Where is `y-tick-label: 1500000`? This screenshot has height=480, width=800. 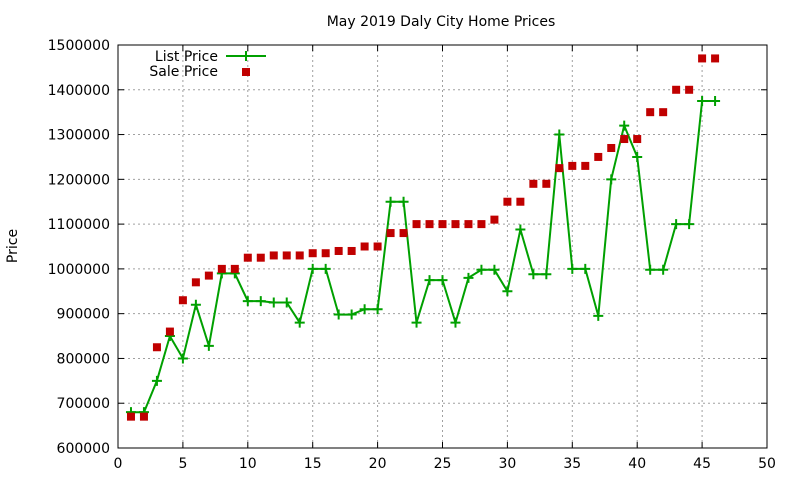
y-tick-label: 1500000 is located at coordinates (79, 46).